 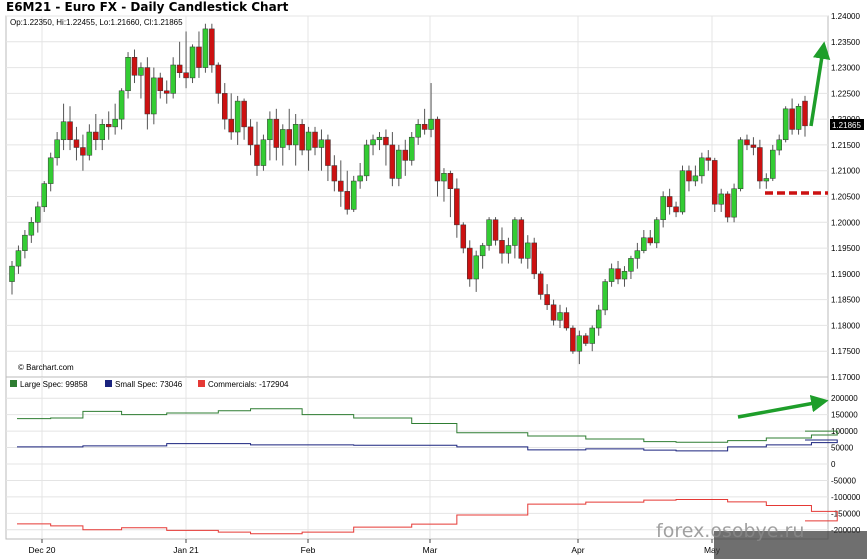 What do you see at coordinates (375, 547) in the screenshot?
I see `x-axis: Dec 20 Jan 21 Feb Mar Apr May` at bounding box center [375, 547].